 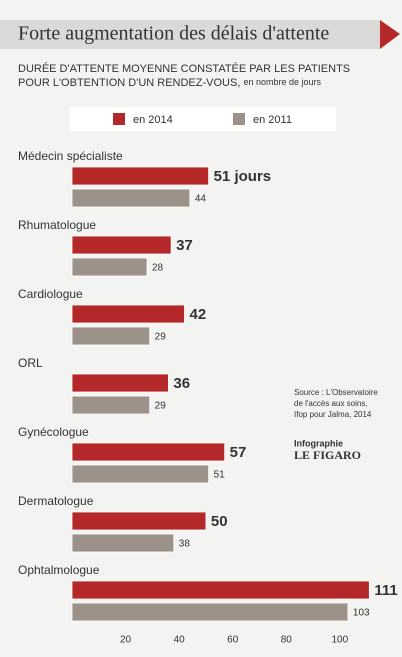 I want to click on x-tick-label: 100, so click(x=340, y=640).